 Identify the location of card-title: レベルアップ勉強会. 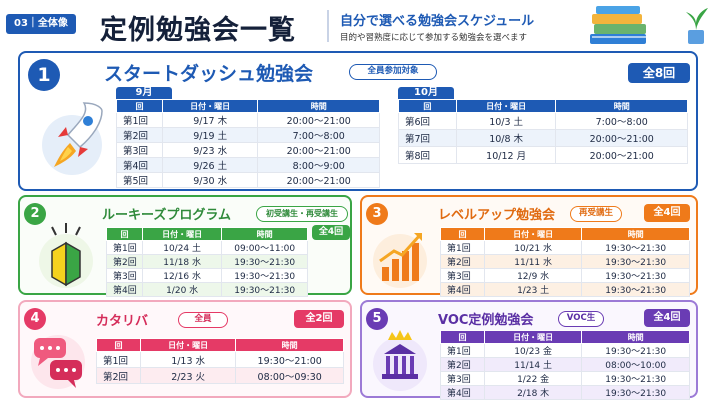
(497, 215).